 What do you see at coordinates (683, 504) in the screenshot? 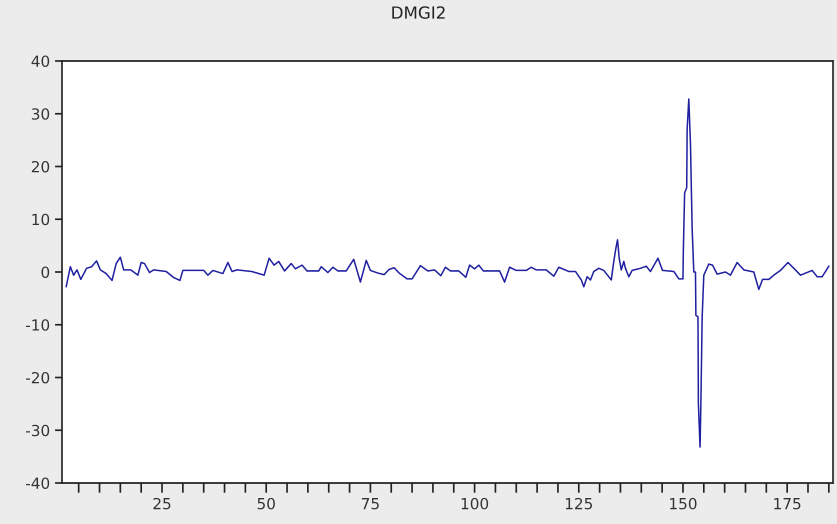
I see `x-tick-label: 150` at bounding box center [683, 504].